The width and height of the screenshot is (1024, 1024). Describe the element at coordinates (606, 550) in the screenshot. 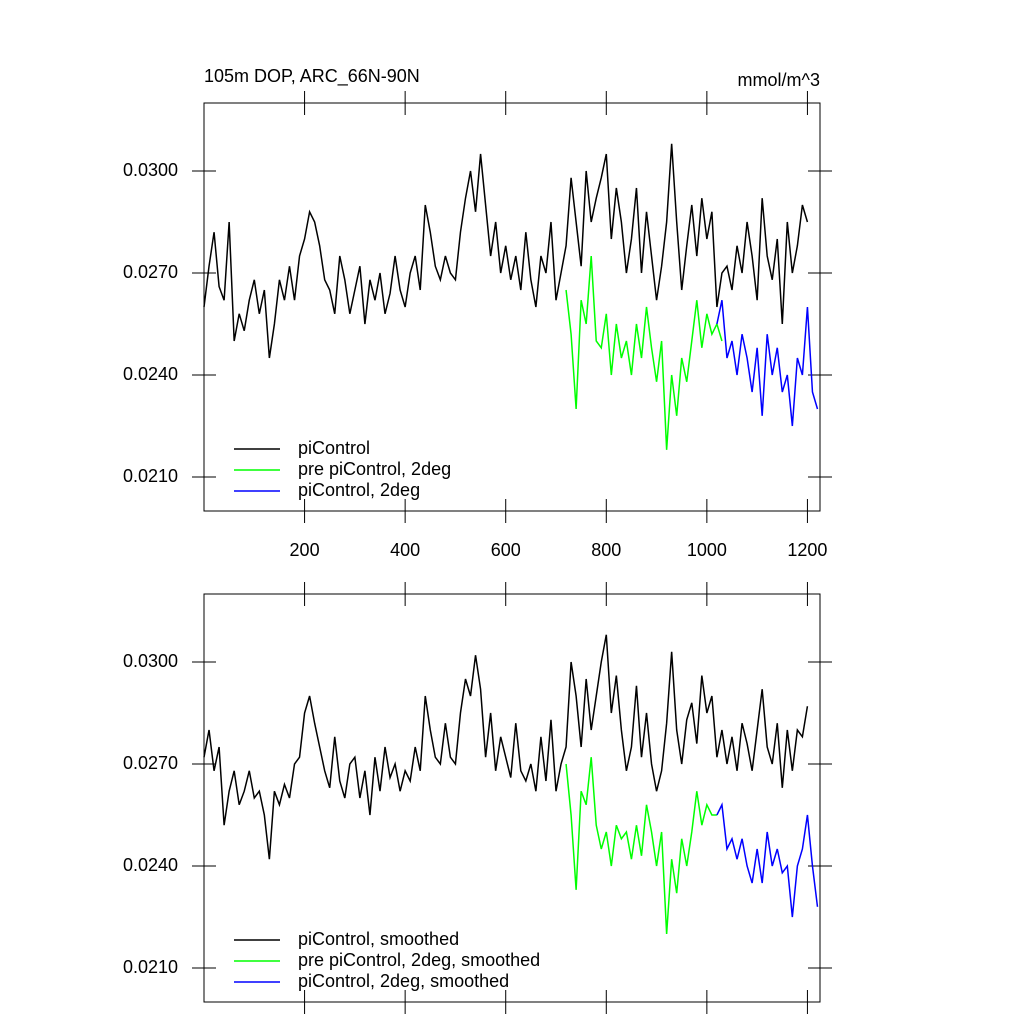

I see `x-tick-label: 800` at that location.